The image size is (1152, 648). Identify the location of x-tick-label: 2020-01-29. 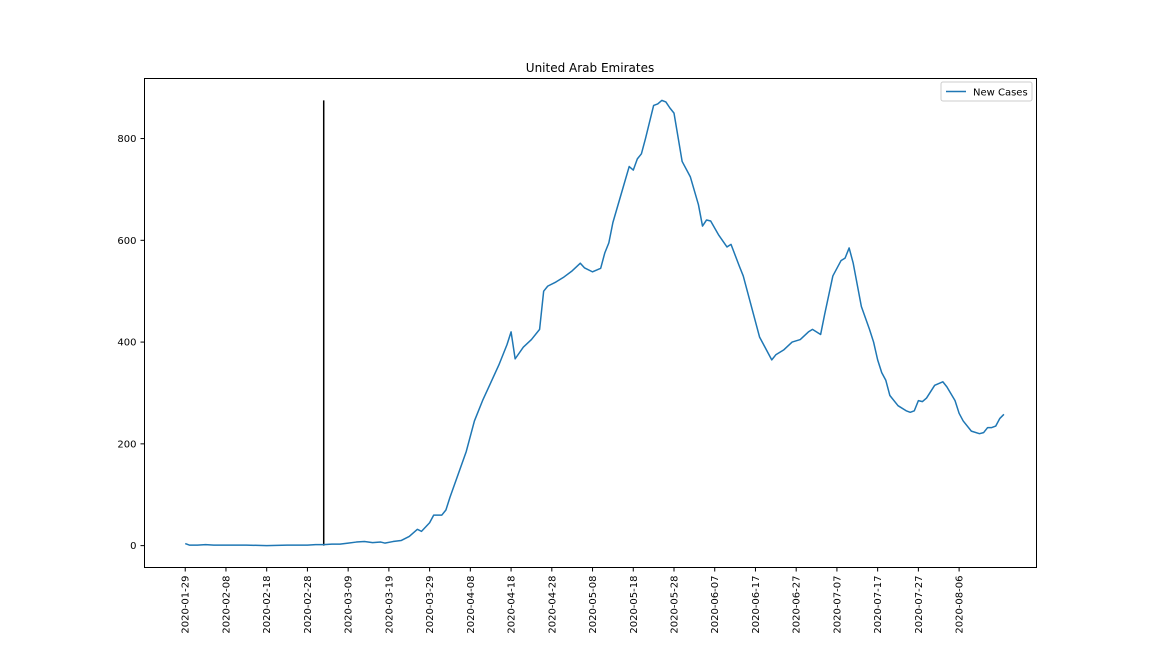
(186, 605).